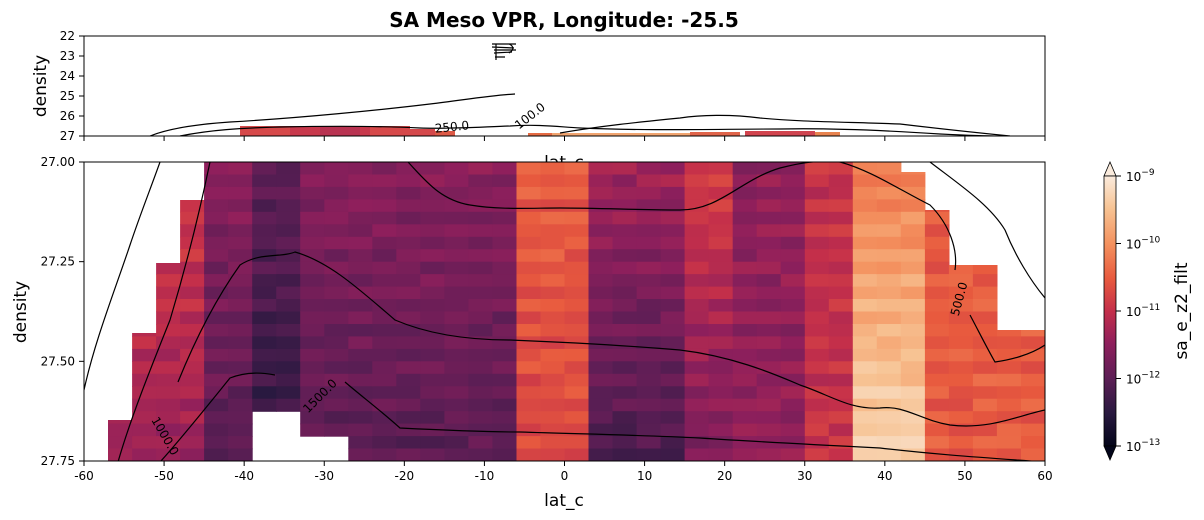 This screenshot has width=1204, height=520. I want to click on colorbar-ticks: 10−13 10−12 10−11 10−10 10−9, so click(1138, 311).